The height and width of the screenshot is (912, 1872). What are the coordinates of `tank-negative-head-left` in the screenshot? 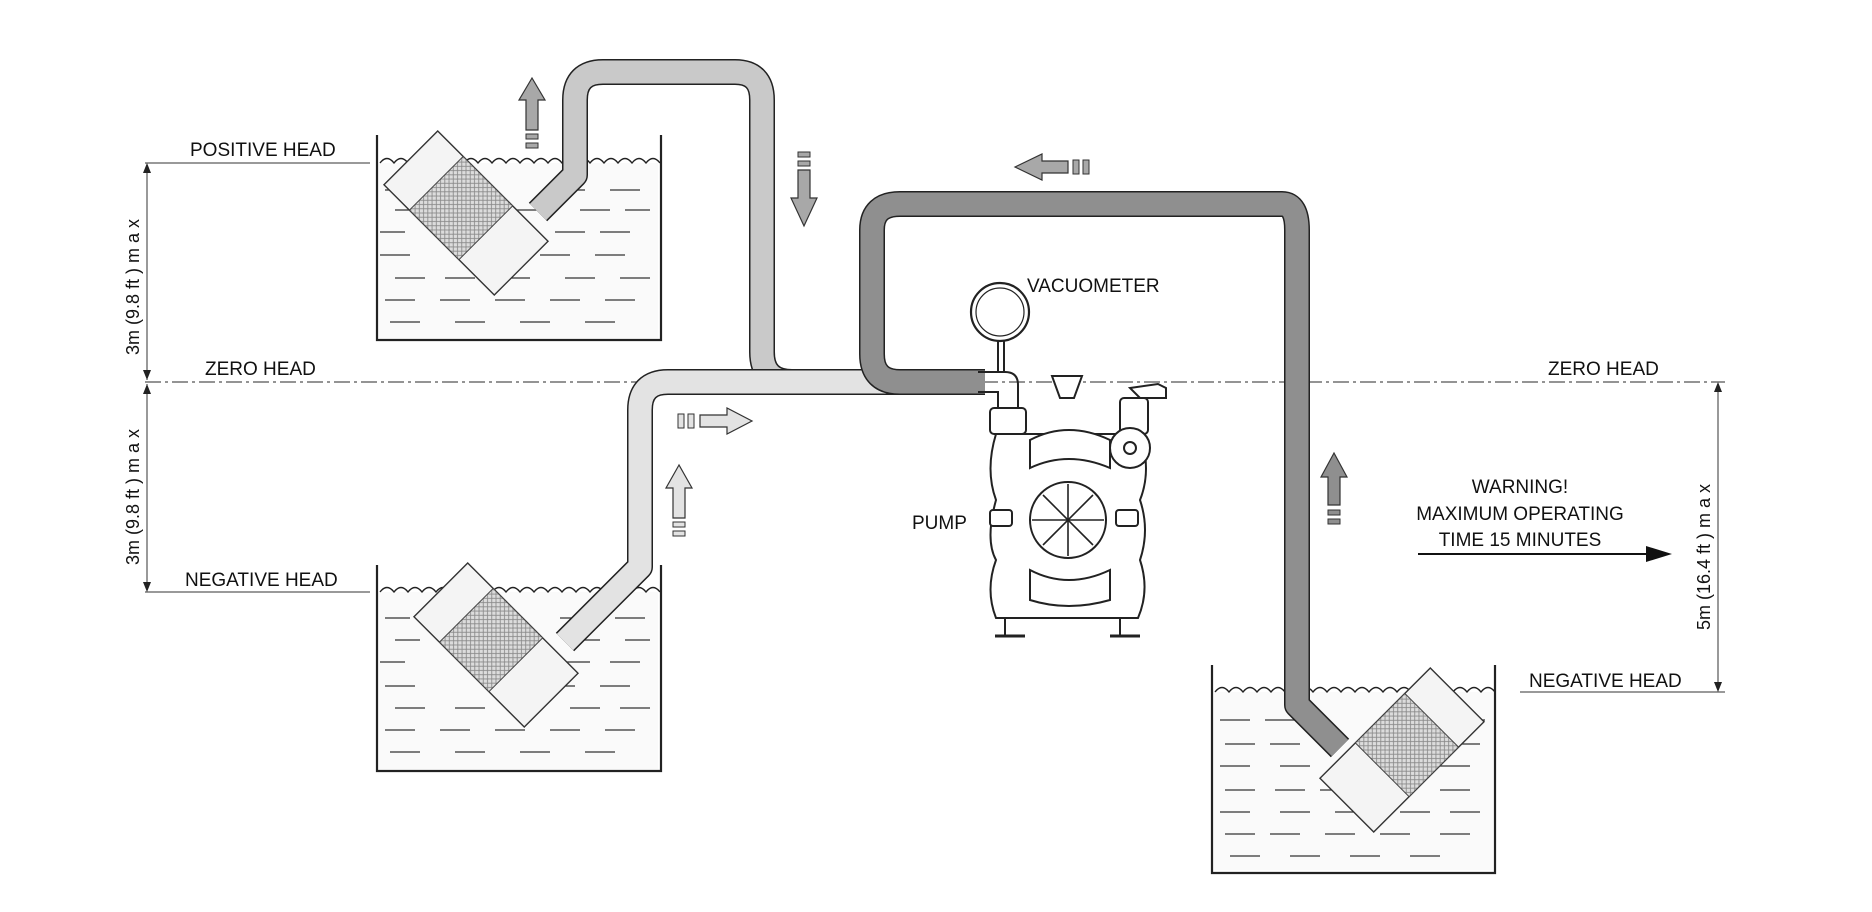 It's located at (519, 667).